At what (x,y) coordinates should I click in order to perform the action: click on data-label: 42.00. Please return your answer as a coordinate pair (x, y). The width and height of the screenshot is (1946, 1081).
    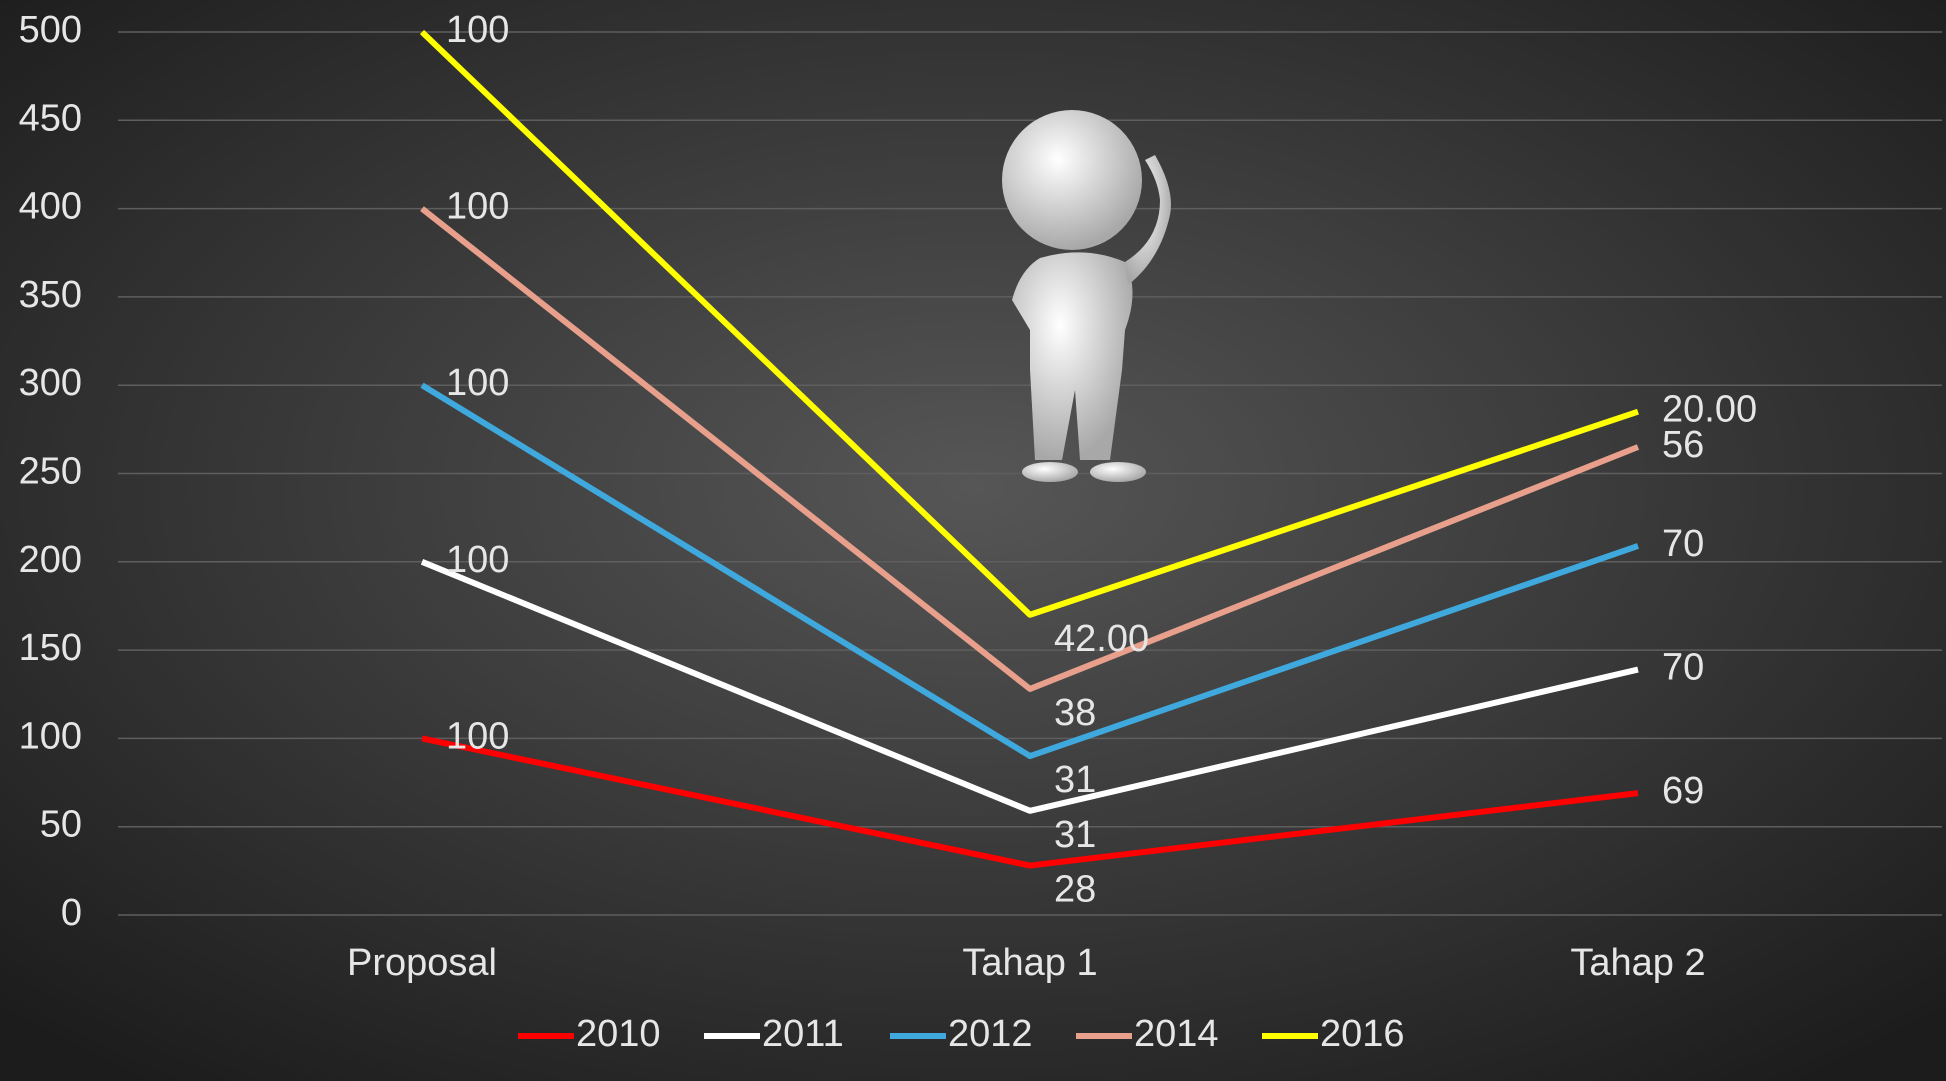
    Looking at the image, I should click on (1101, 639).